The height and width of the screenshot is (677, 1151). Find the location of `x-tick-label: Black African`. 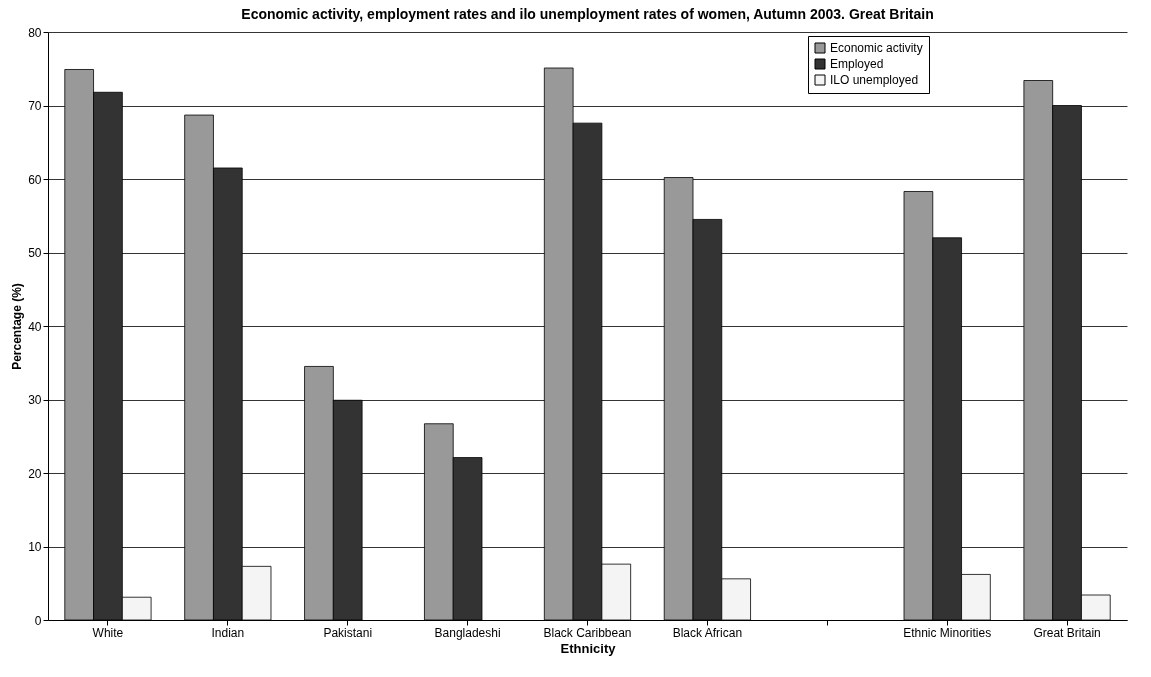

x-tick-label: Black African is located at coordinates (707, 632).